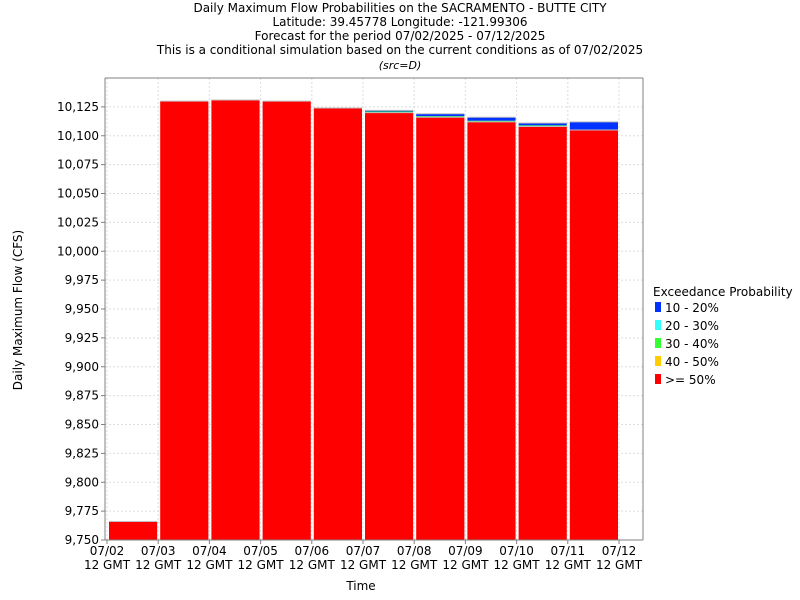 Image resolution: width=800 pixels, height=600 pixels. Describe the element at coordinates (399, 22) in the screenshot. I see `title-line-2: Latitude: 39.45778 Longitude: -121.99306` at that location.